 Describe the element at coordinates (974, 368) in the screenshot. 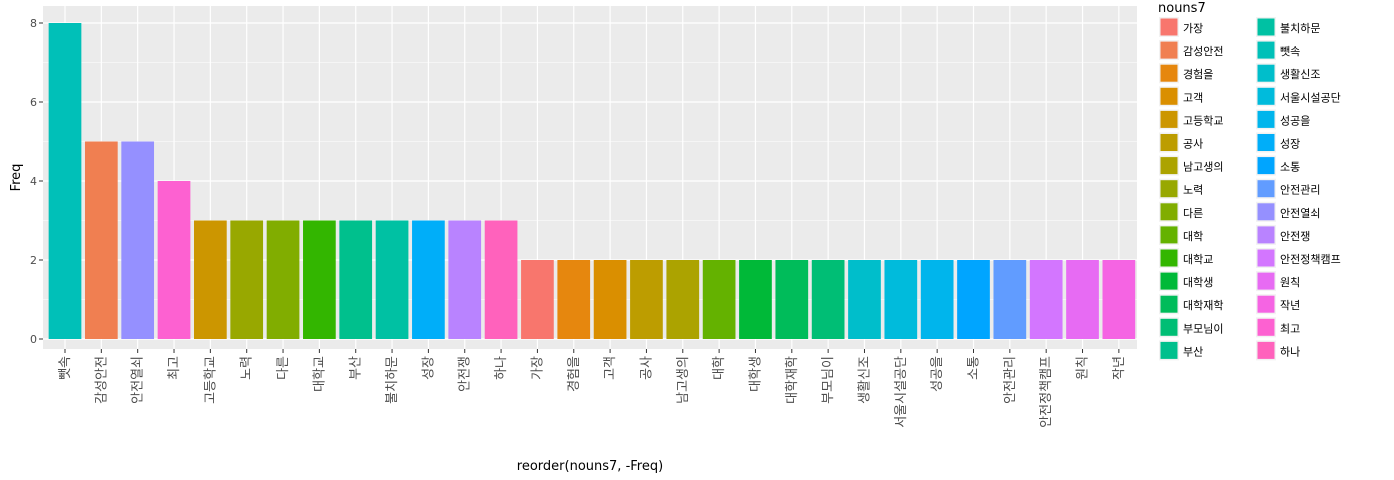

I see `x-tick-label: 소통` at that location.